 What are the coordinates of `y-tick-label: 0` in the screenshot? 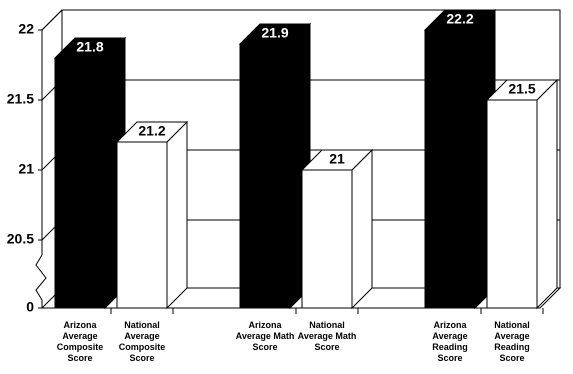 It's located at (30, 307).